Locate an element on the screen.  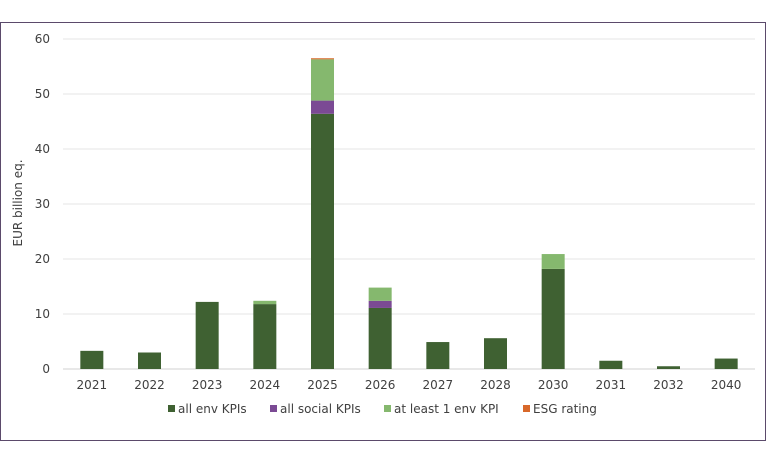
legend-label: all social KPIs is located at coordinates (320, 409).